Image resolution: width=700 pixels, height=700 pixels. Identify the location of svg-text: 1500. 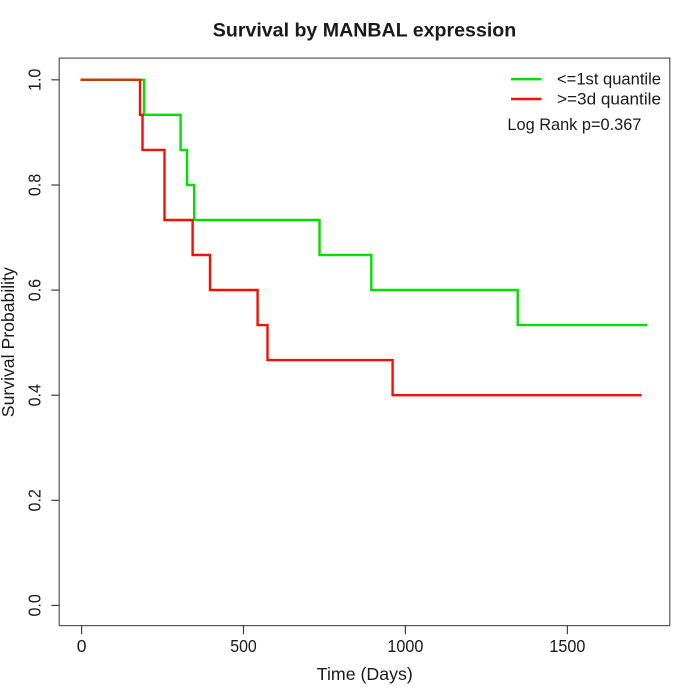
(567, 646).